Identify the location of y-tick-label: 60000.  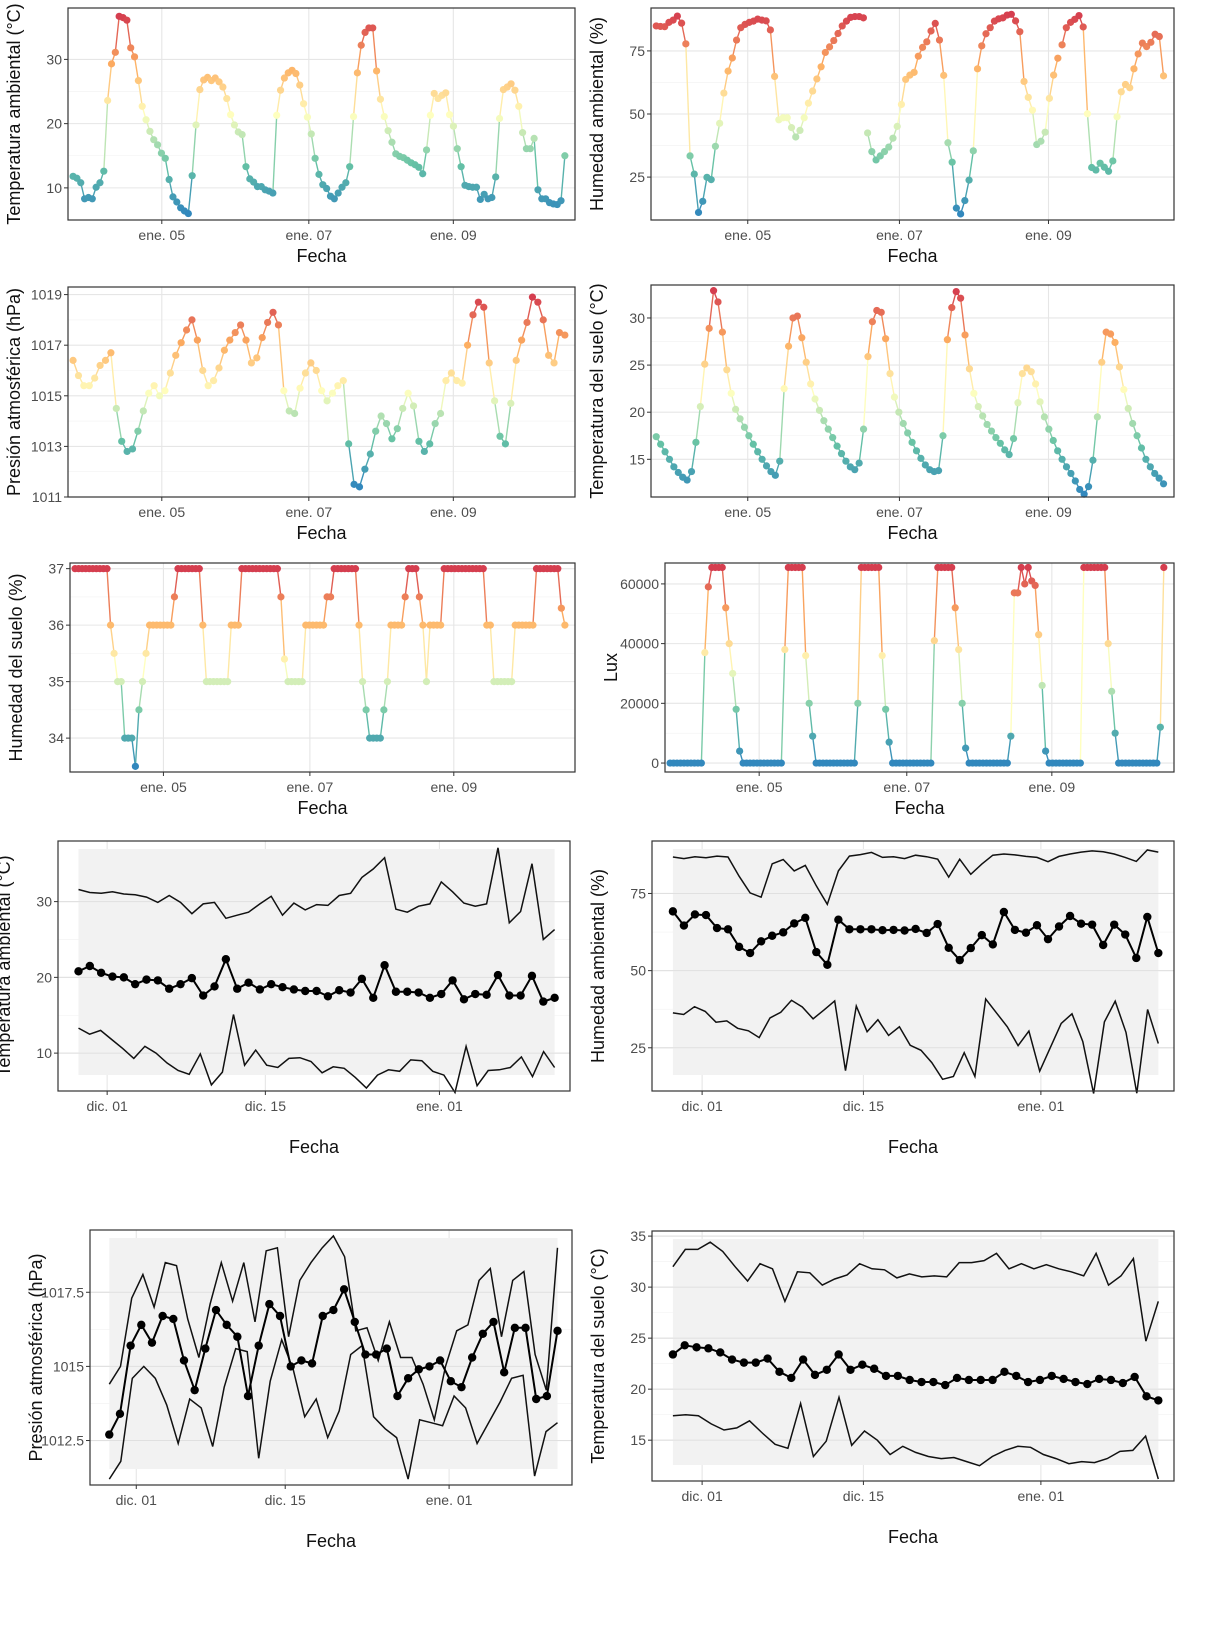
(639, 584).